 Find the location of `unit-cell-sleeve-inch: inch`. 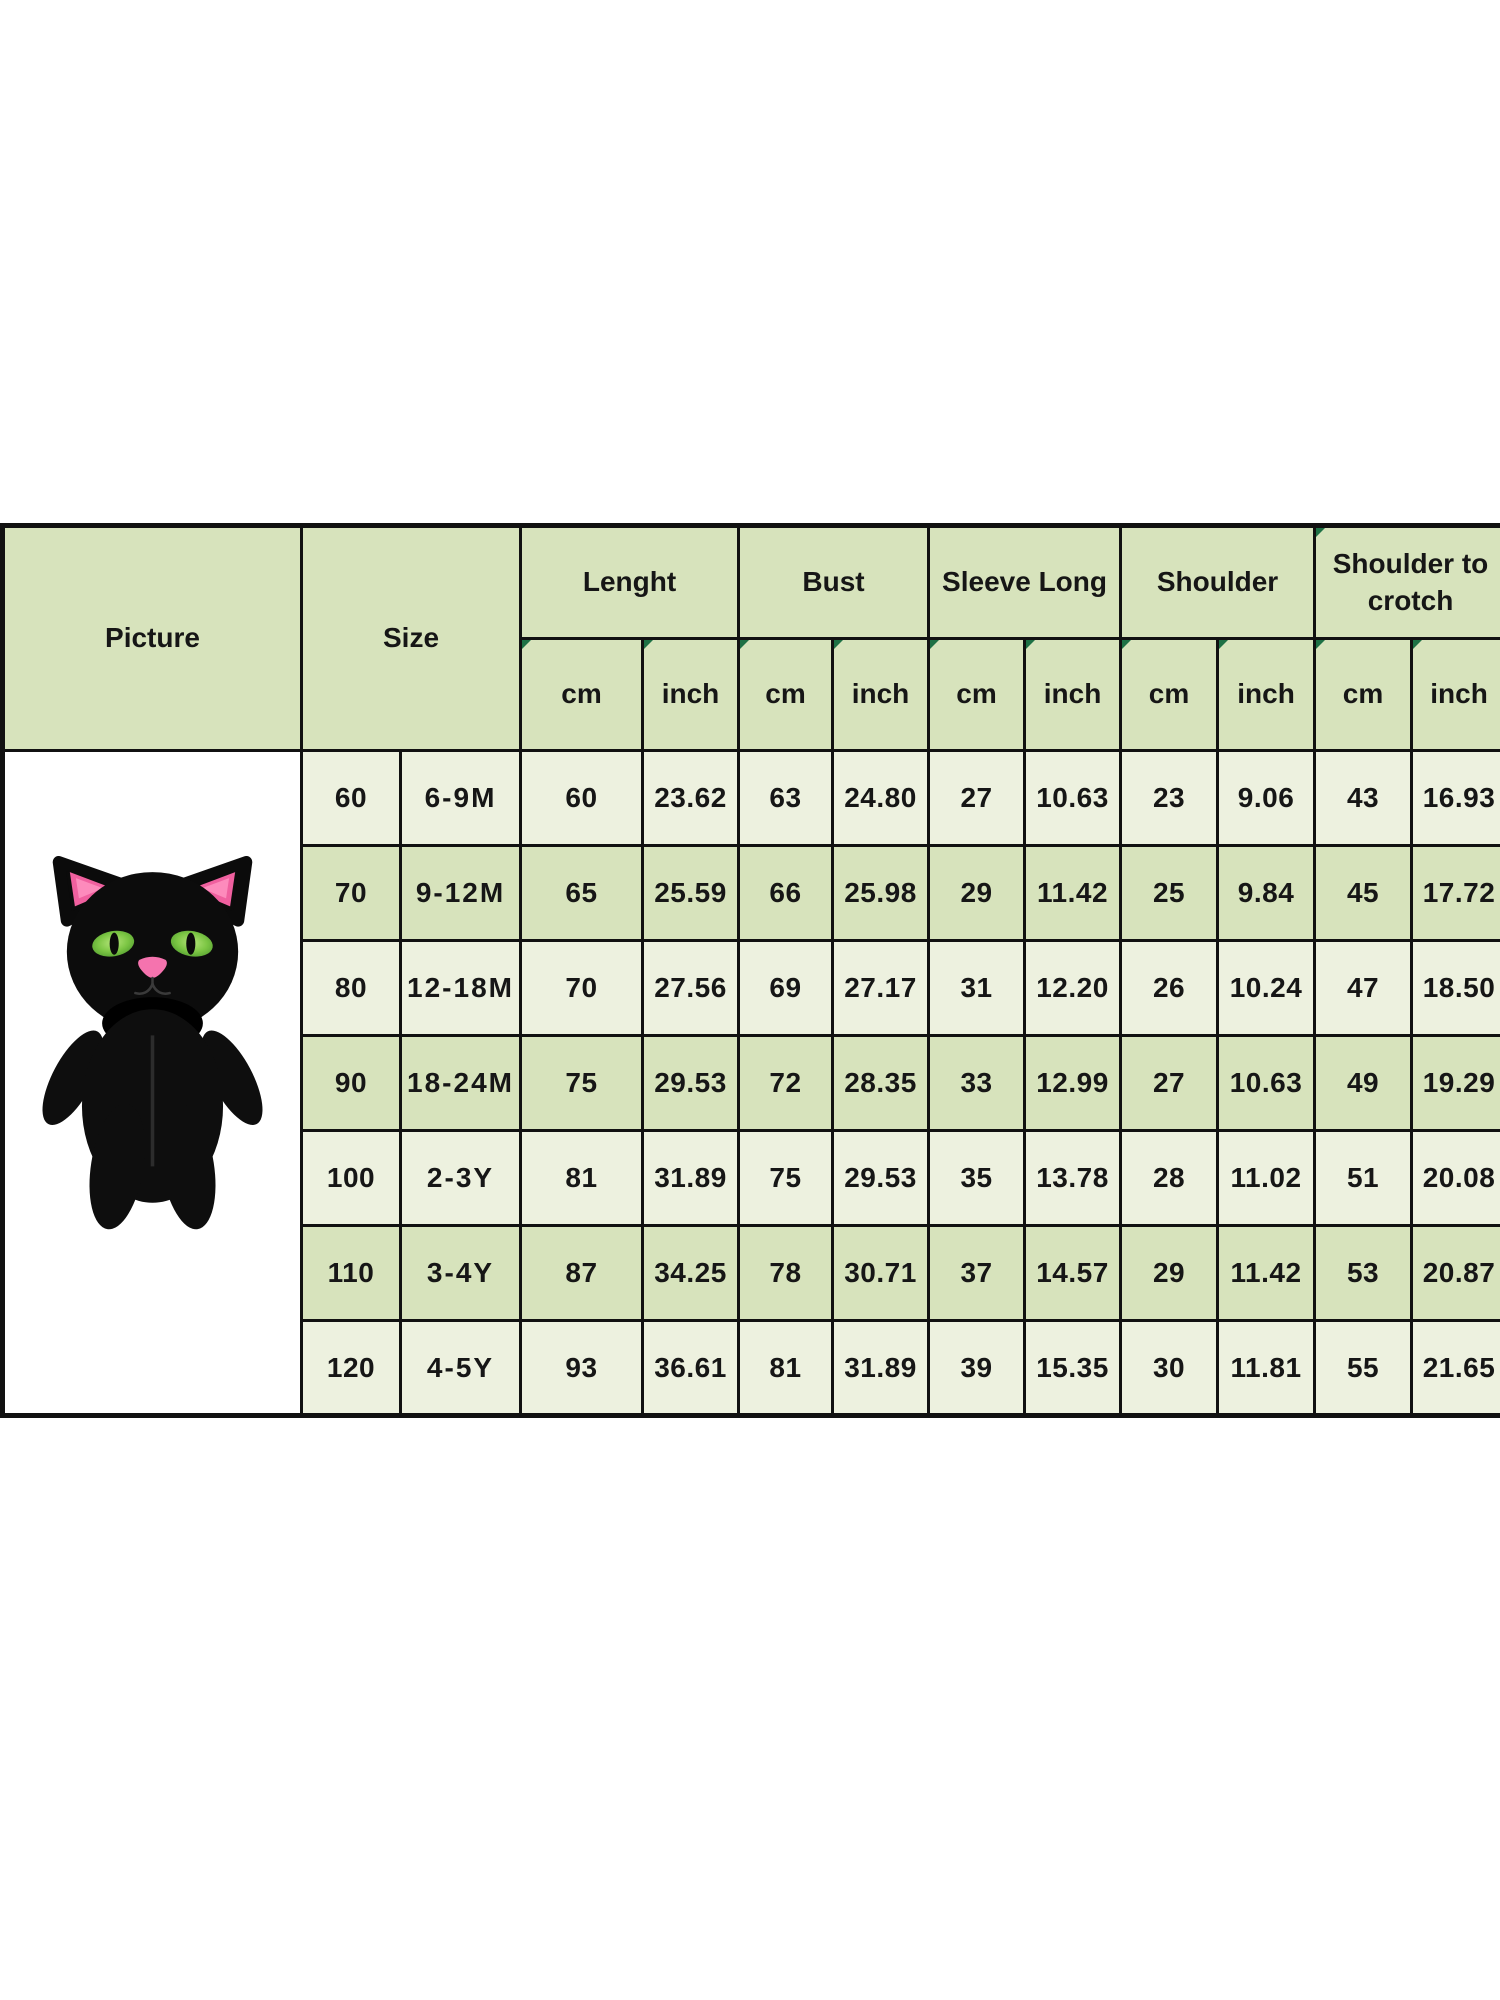

unit-cell-sleeve-inch: inch is located at coordinates (1073, 694).